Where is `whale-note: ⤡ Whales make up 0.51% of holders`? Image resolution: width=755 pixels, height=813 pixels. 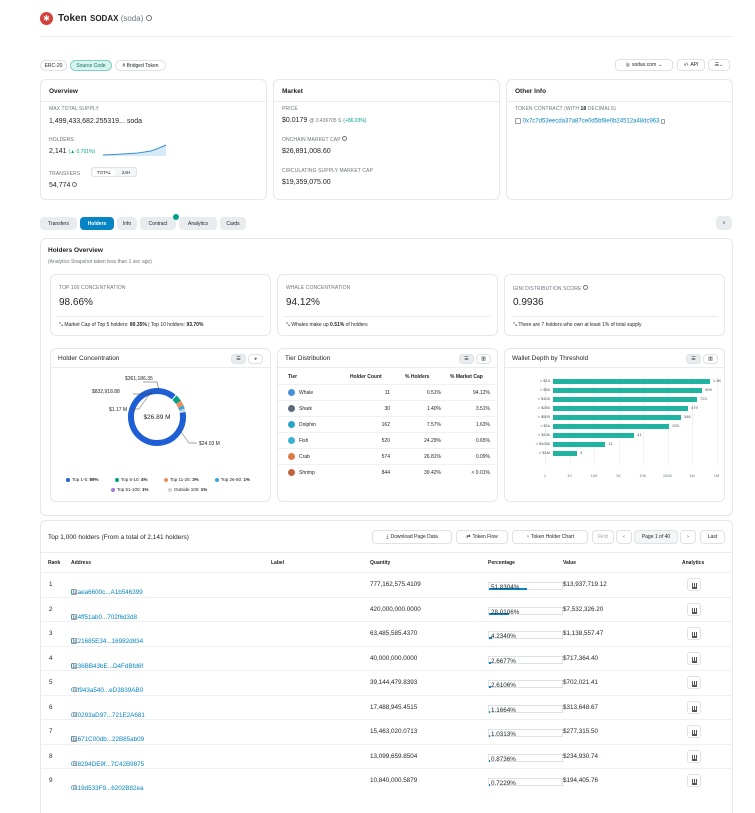
whale-note: ⤡ Whales make up 0.51% of holders is located at coordinates (327, 325).